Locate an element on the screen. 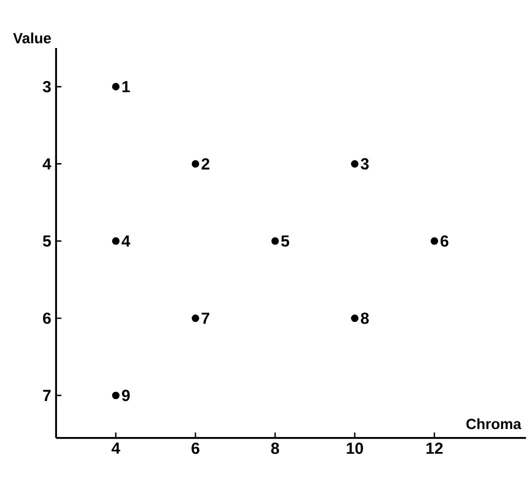 This screenshot has width=530, height=494. y-tick-label: 5 is located at coordinates (46, 241).